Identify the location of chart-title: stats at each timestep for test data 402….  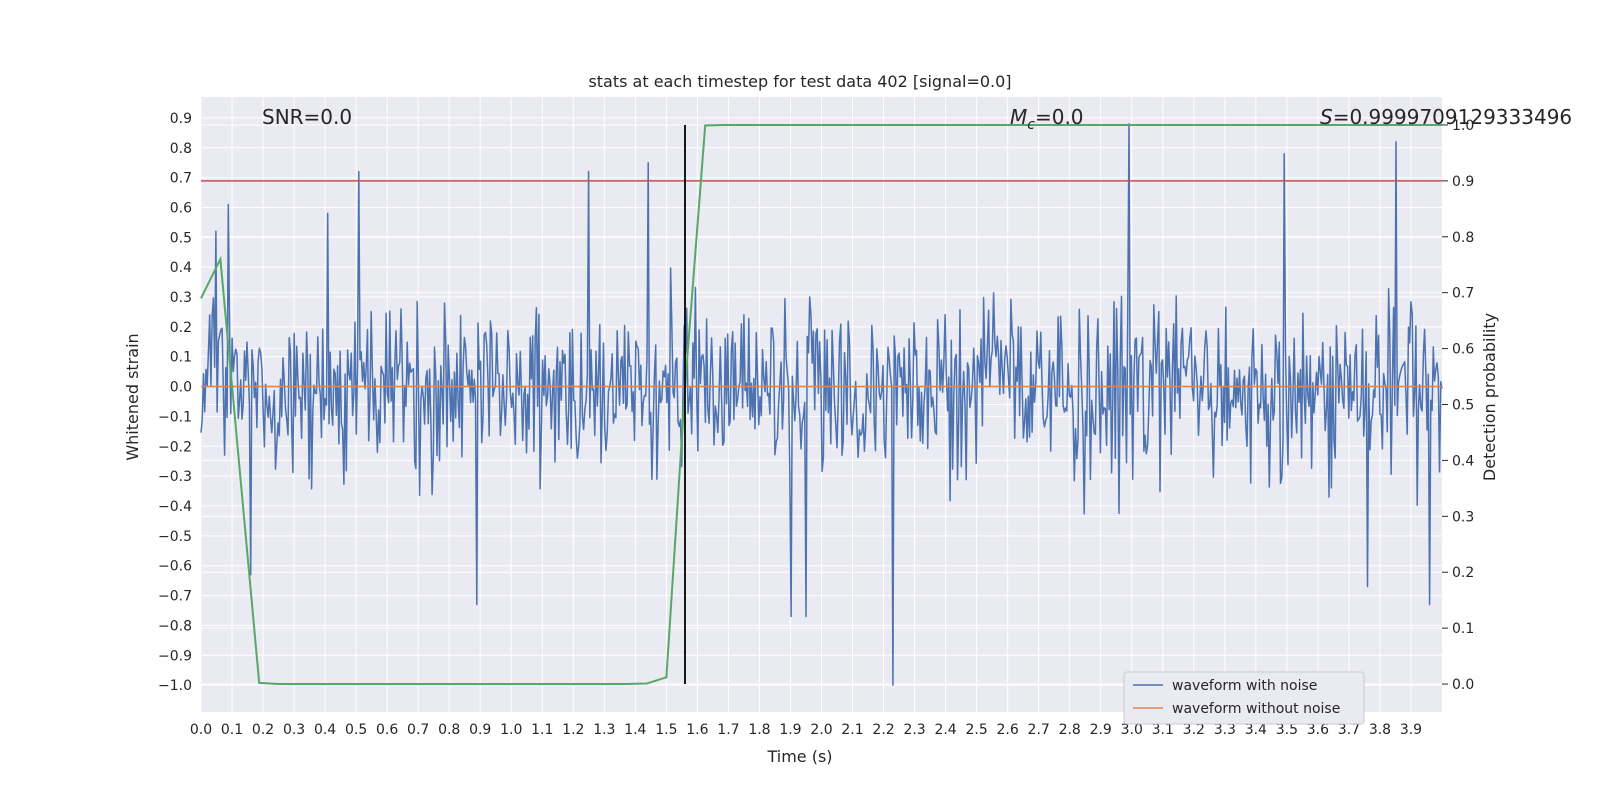
(799, 81).